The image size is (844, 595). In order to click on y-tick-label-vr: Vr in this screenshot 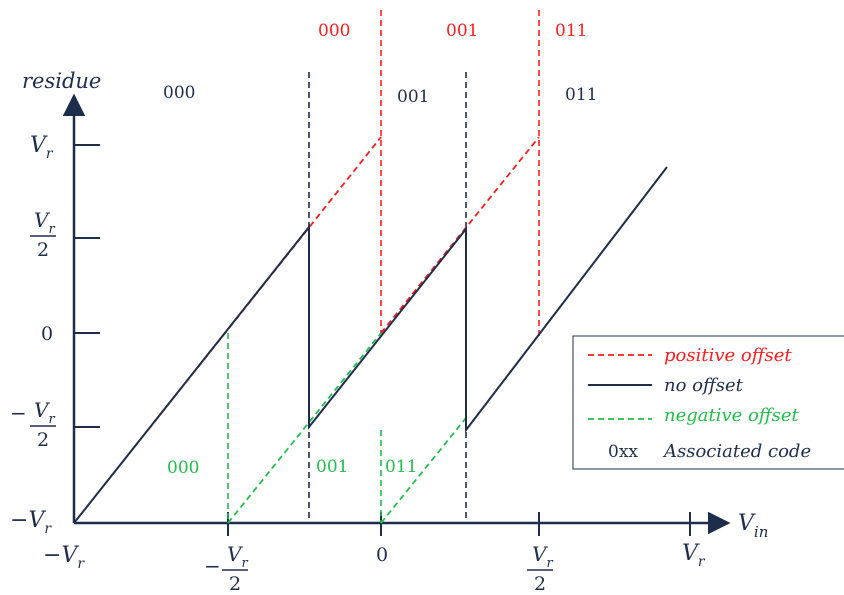, I will do `click(42, 147)`.